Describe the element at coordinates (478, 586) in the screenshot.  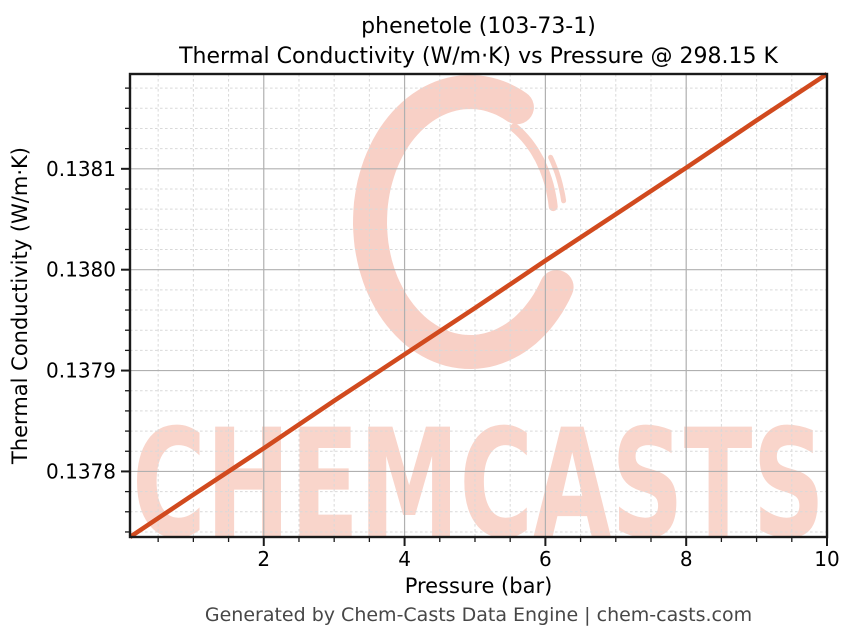
I see `x-axis-label: Pressure (bar)` at that location.